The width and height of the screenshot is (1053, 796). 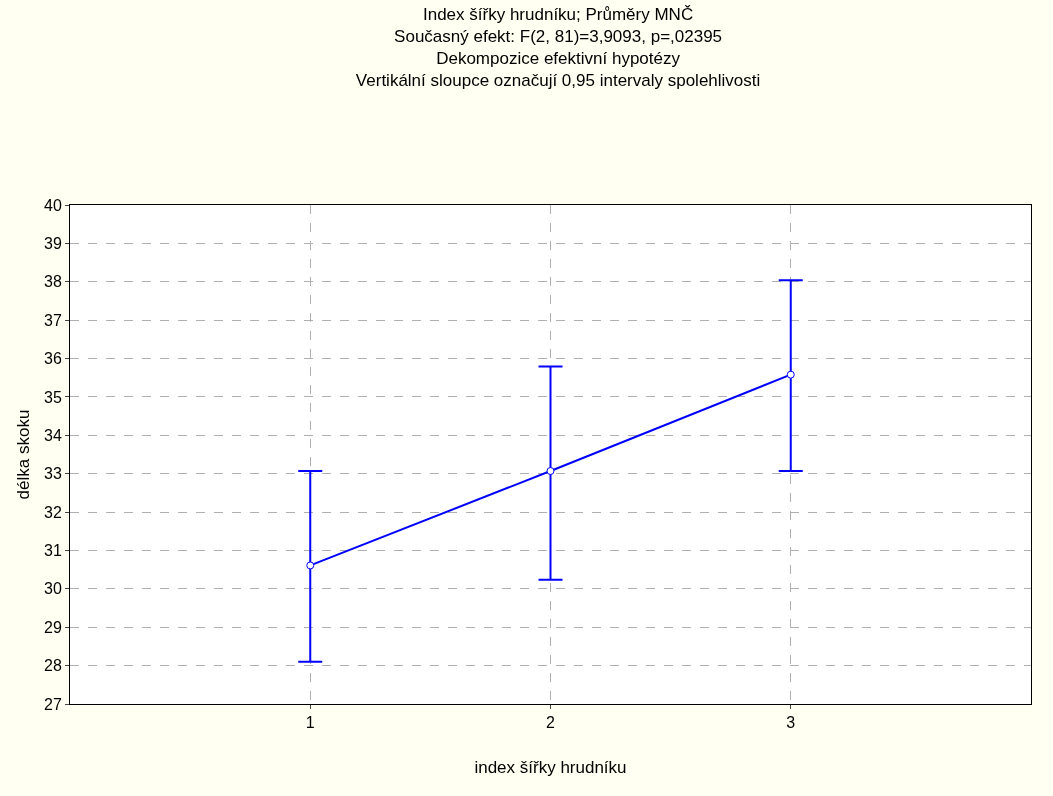 I want to click on y-tick-label: 38, so click(x=53, y=282).